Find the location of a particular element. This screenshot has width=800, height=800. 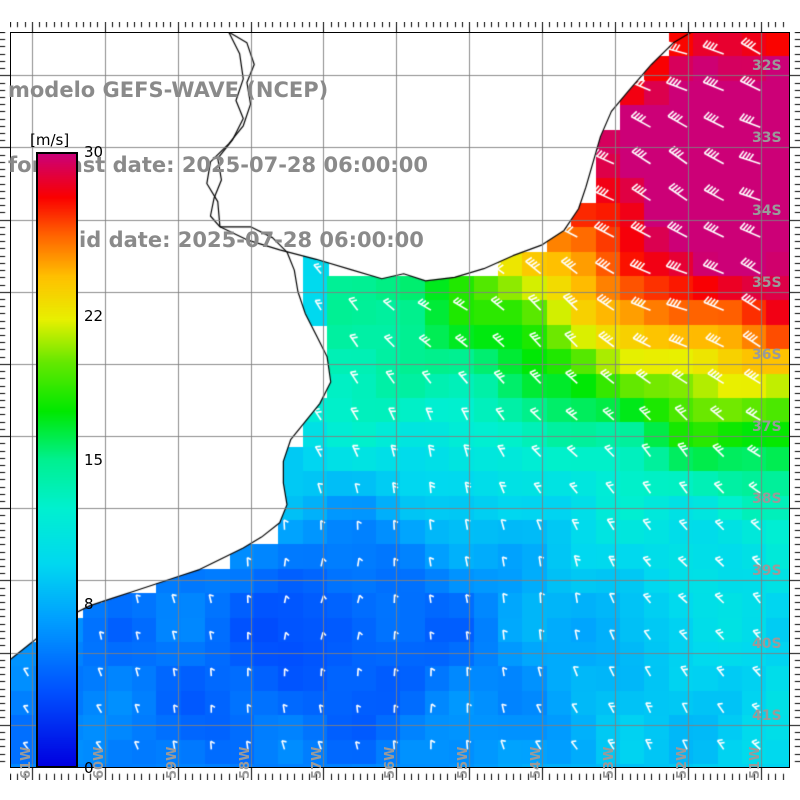

lon-label-60W: 60W is located at coordinates (99, 762).